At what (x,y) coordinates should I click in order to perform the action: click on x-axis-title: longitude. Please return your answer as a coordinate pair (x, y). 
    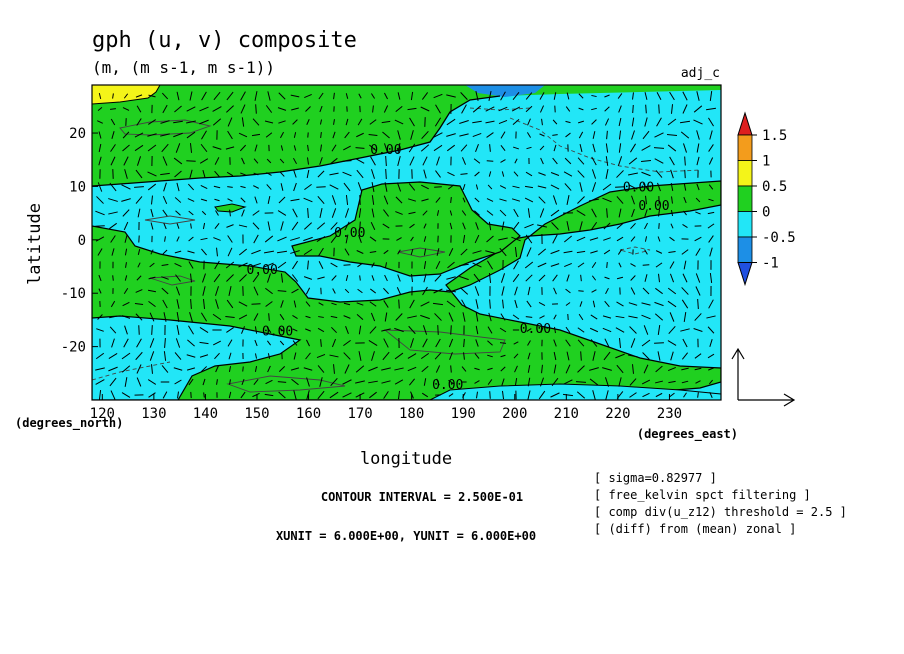
    Looking at the image, I should click on (406, 459).